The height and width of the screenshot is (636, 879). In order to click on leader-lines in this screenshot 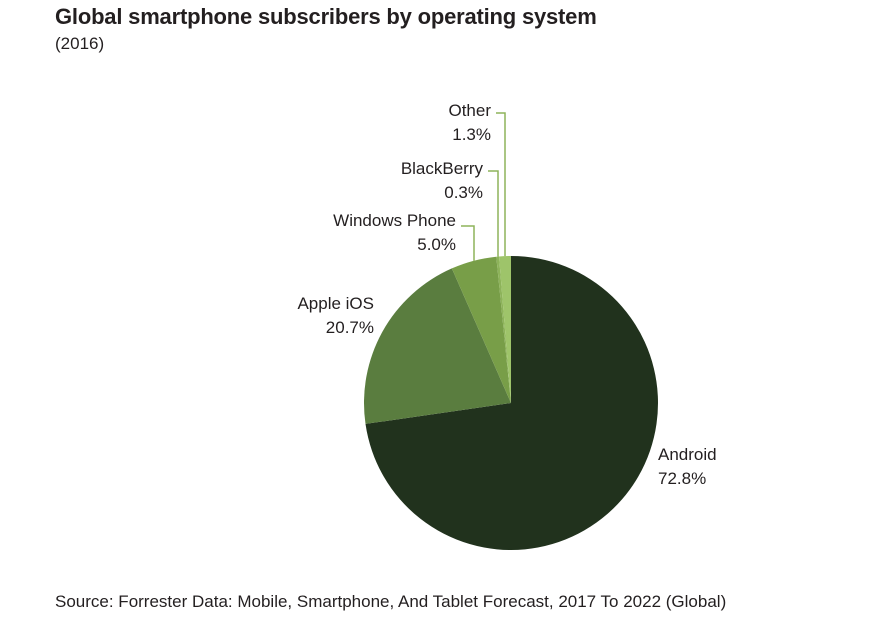, I will do `click(483, 186)`.